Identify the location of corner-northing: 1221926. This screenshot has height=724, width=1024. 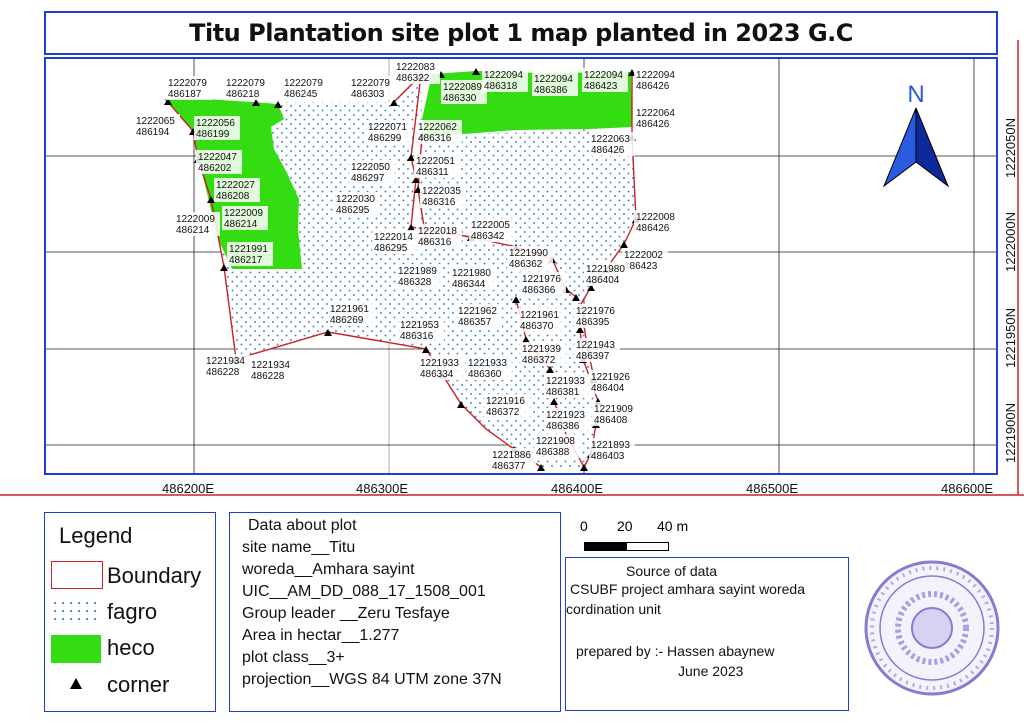
(610, 377).